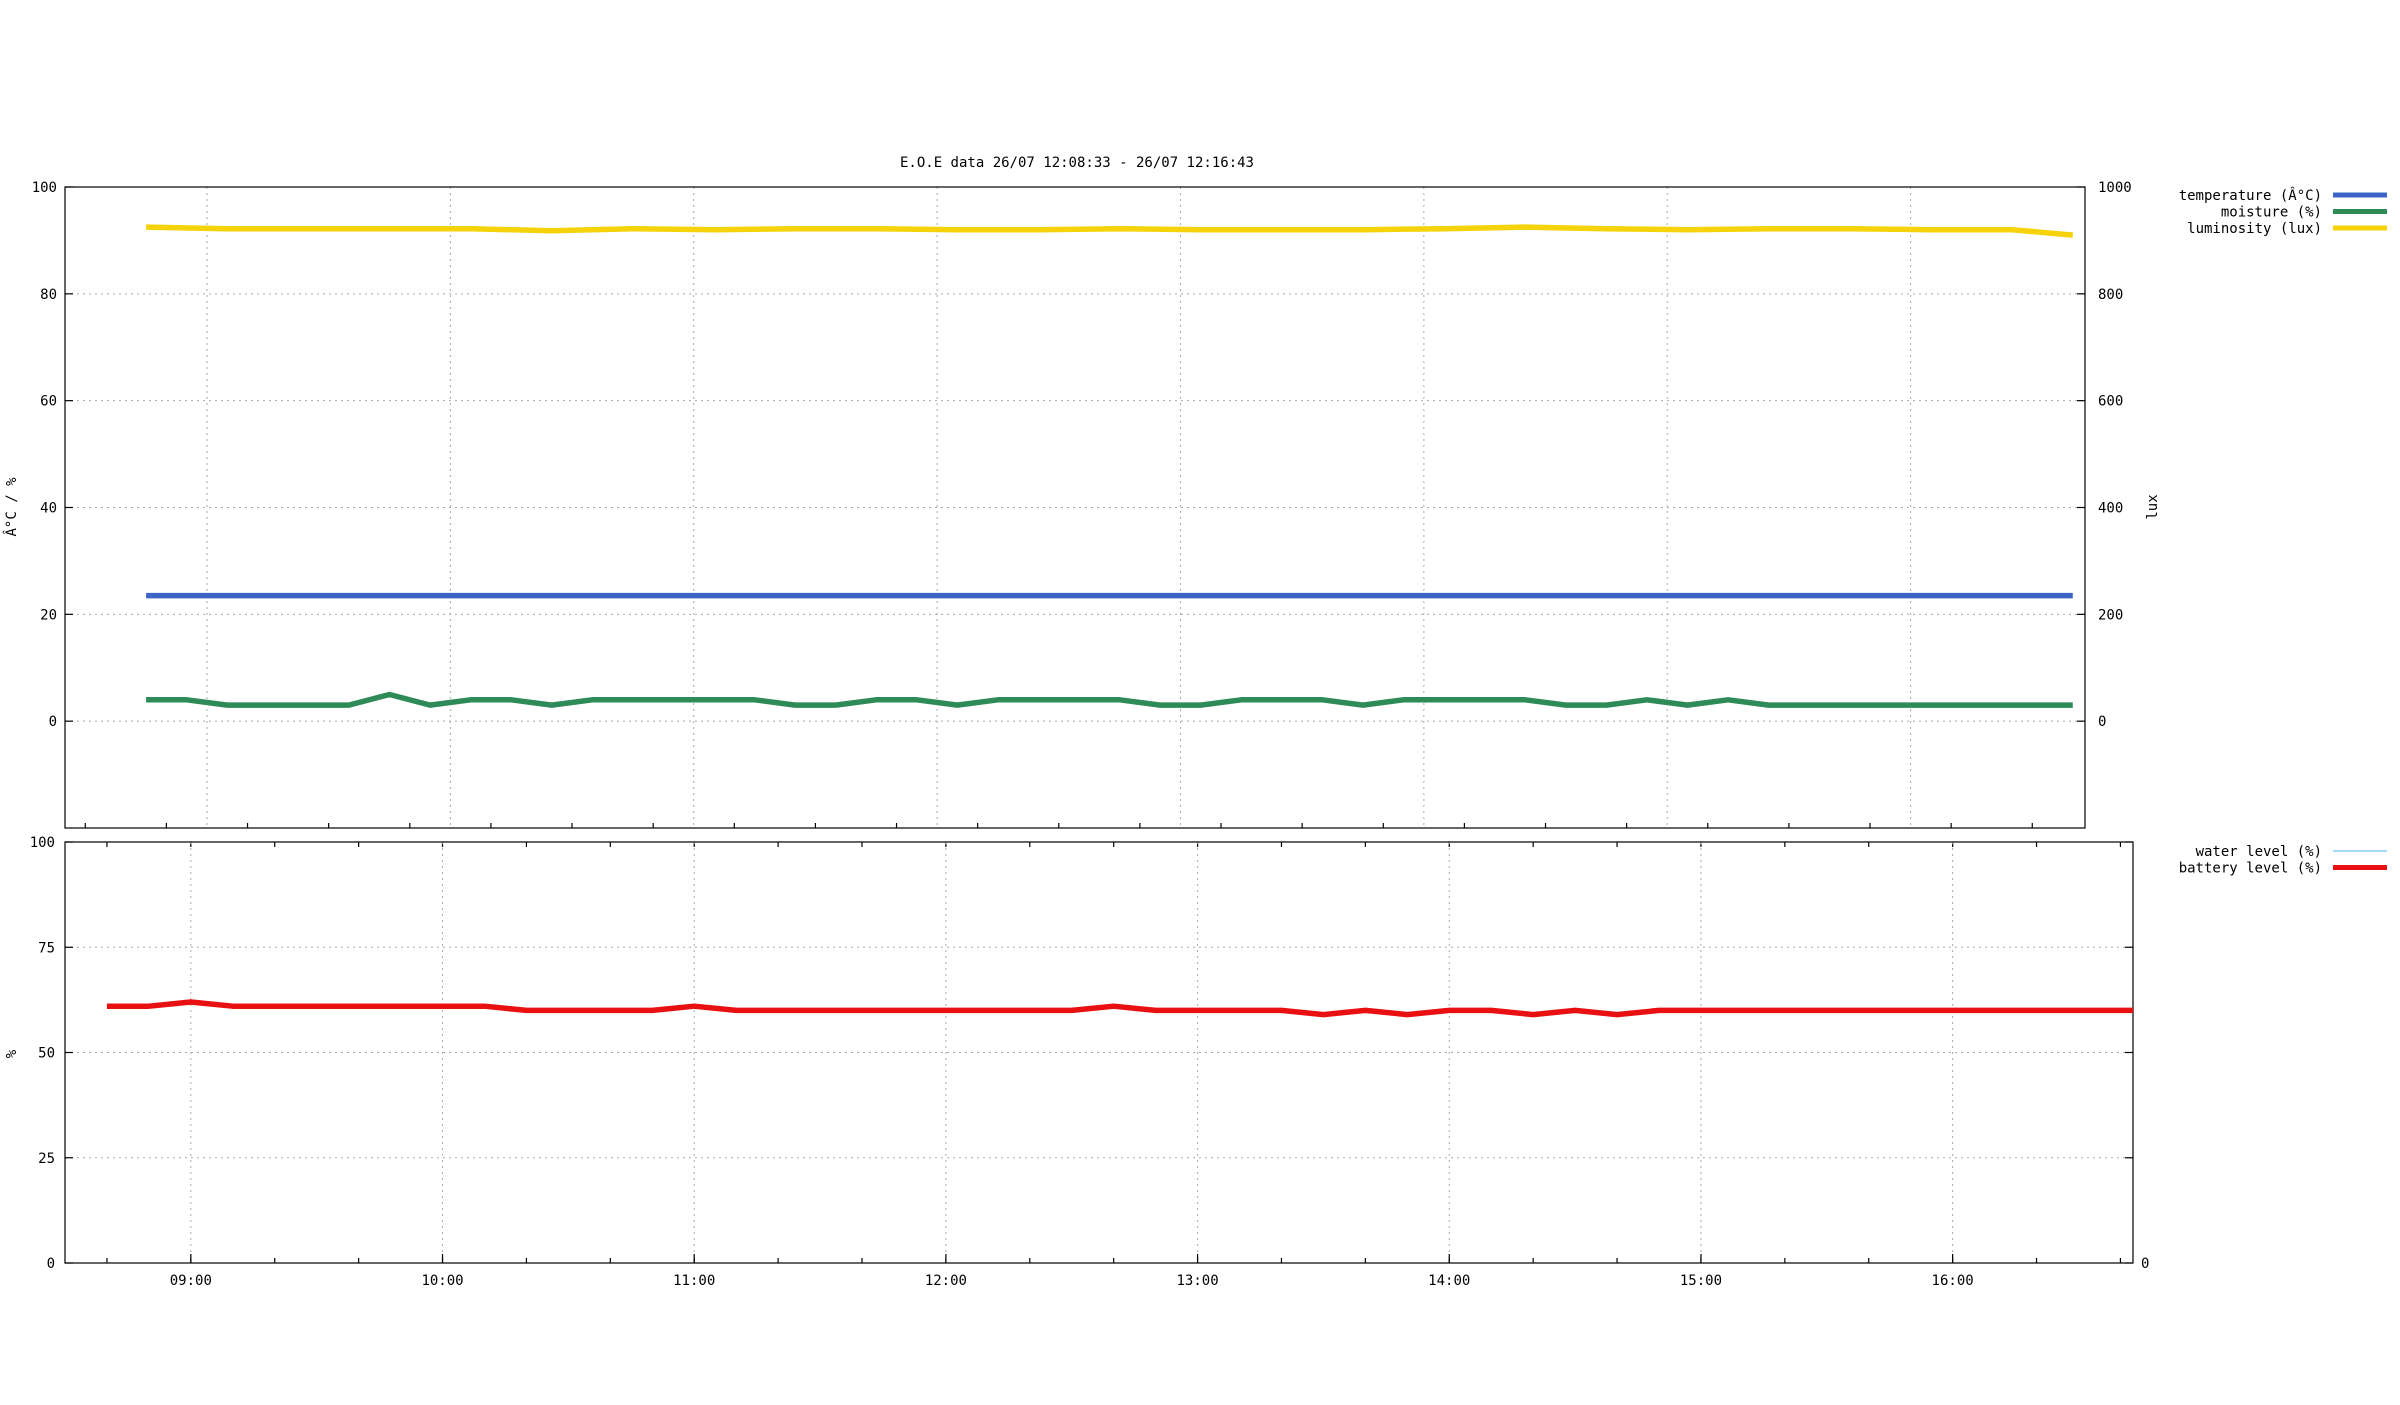 This screenshot has width=2400, height=1405. I want to click on y2-tick-label: 200, so click(2110, 615).